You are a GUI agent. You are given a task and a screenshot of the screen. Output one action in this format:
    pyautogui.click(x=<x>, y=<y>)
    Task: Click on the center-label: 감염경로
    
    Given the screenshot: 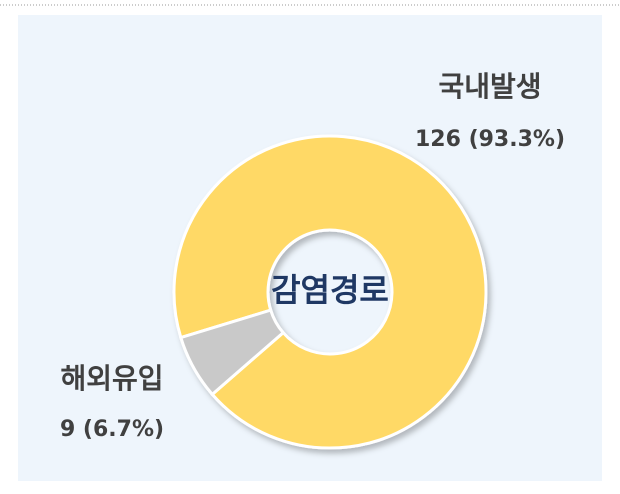 What is the action you would take?
    pyautogui.click(x=330, y=290)
    